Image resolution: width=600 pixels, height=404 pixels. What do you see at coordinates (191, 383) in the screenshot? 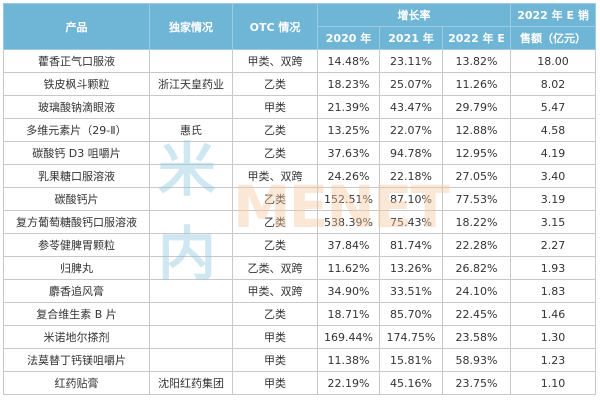
I see `cell-exclusive: 沈阳红药集团` at bounding box center [191, 383].